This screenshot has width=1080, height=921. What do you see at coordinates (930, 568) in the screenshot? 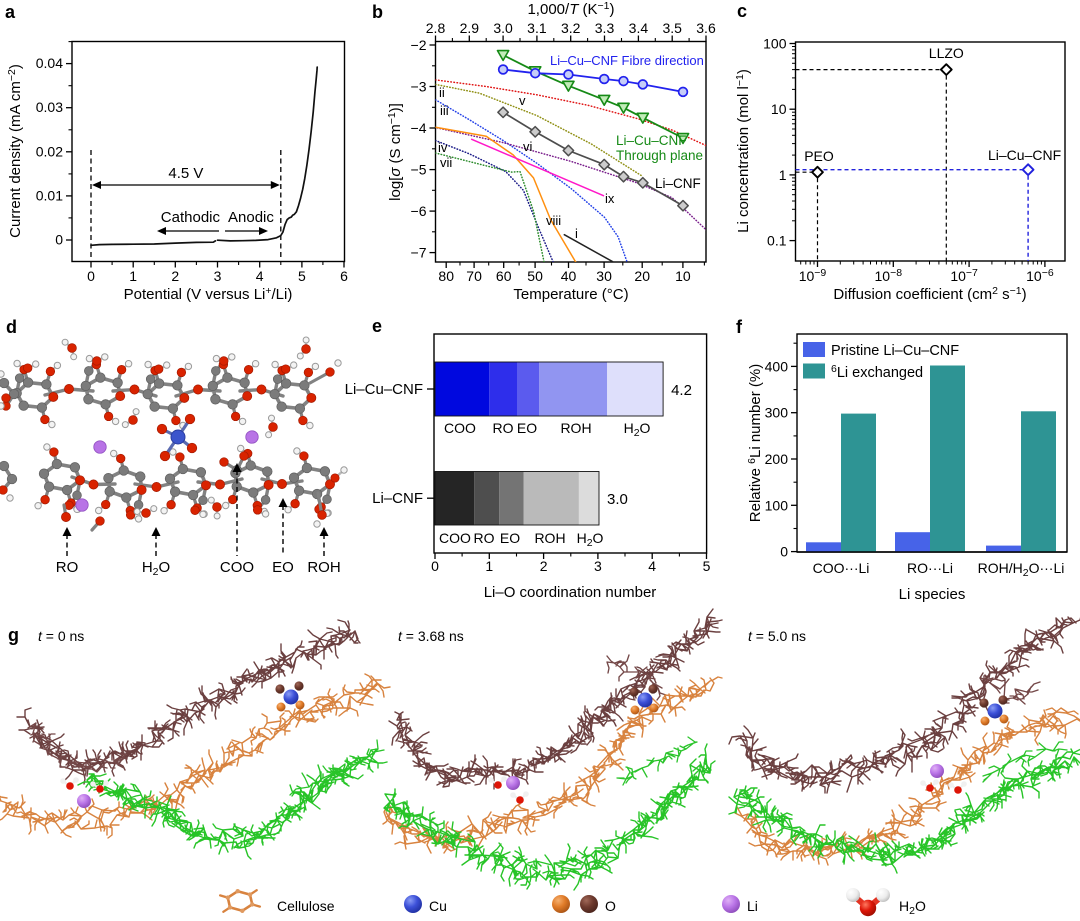
I see `svg-text: RO···Li` at bounding box center [930, 568].